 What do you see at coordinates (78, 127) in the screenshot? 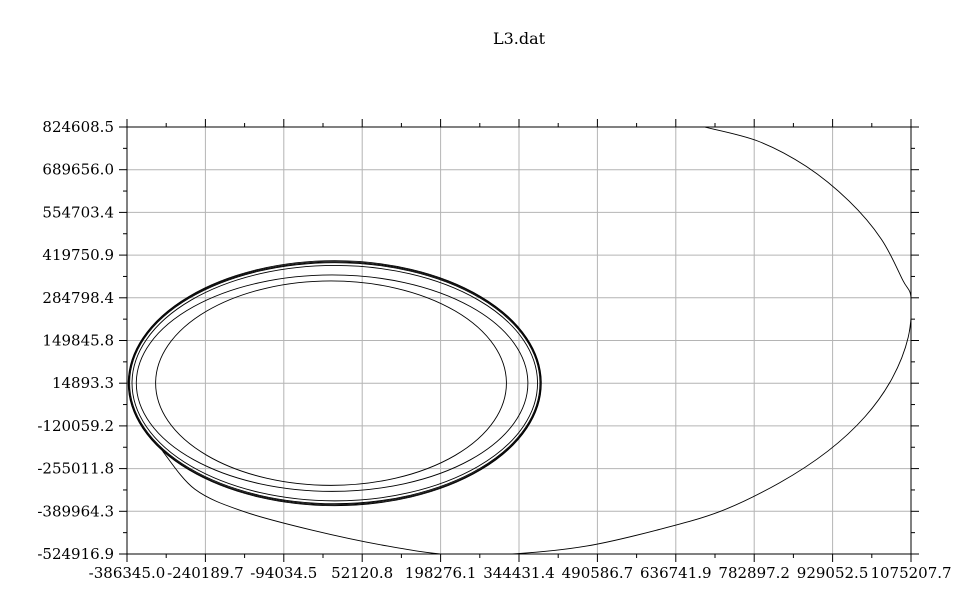
I see `y-tick-label: 824608.5` at bounding box center [78, 127].